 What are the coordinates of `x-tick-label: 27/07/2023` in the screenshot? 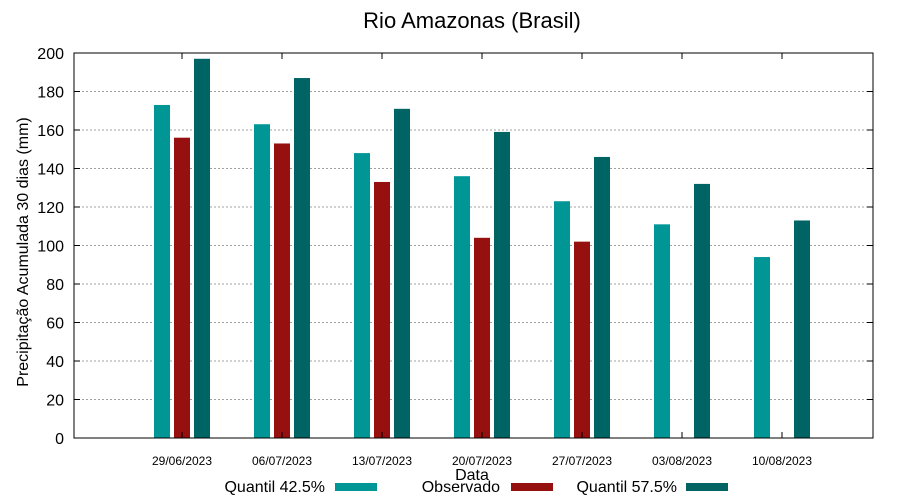 It's located at (582, 461).